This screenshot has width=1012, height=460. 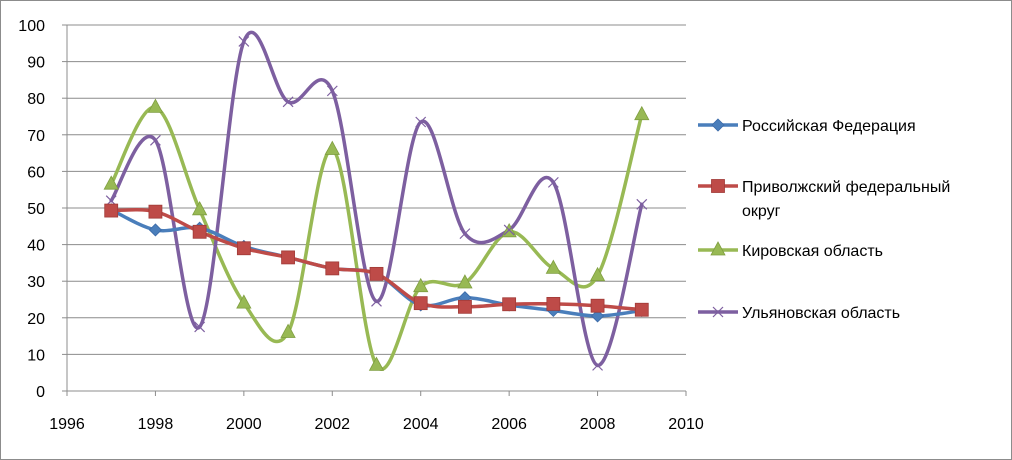 I want to click on legend-item-3: Кировская область, so click(x=790, y=250).